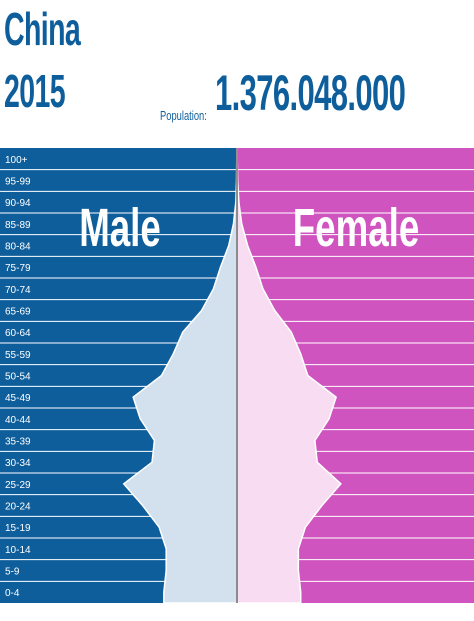 This screenshot has width=474, height=621. I want to click on age-label: 5-9, so click(12, 572).